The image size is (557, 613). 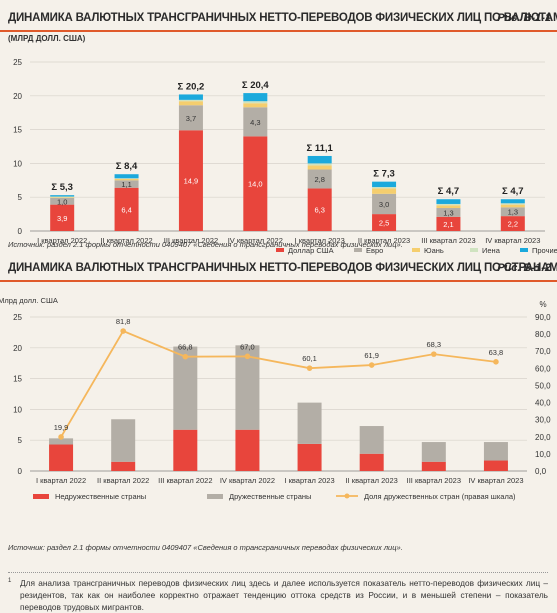 I want to click on footnote-mark: 1, so click(x=10, y=581).